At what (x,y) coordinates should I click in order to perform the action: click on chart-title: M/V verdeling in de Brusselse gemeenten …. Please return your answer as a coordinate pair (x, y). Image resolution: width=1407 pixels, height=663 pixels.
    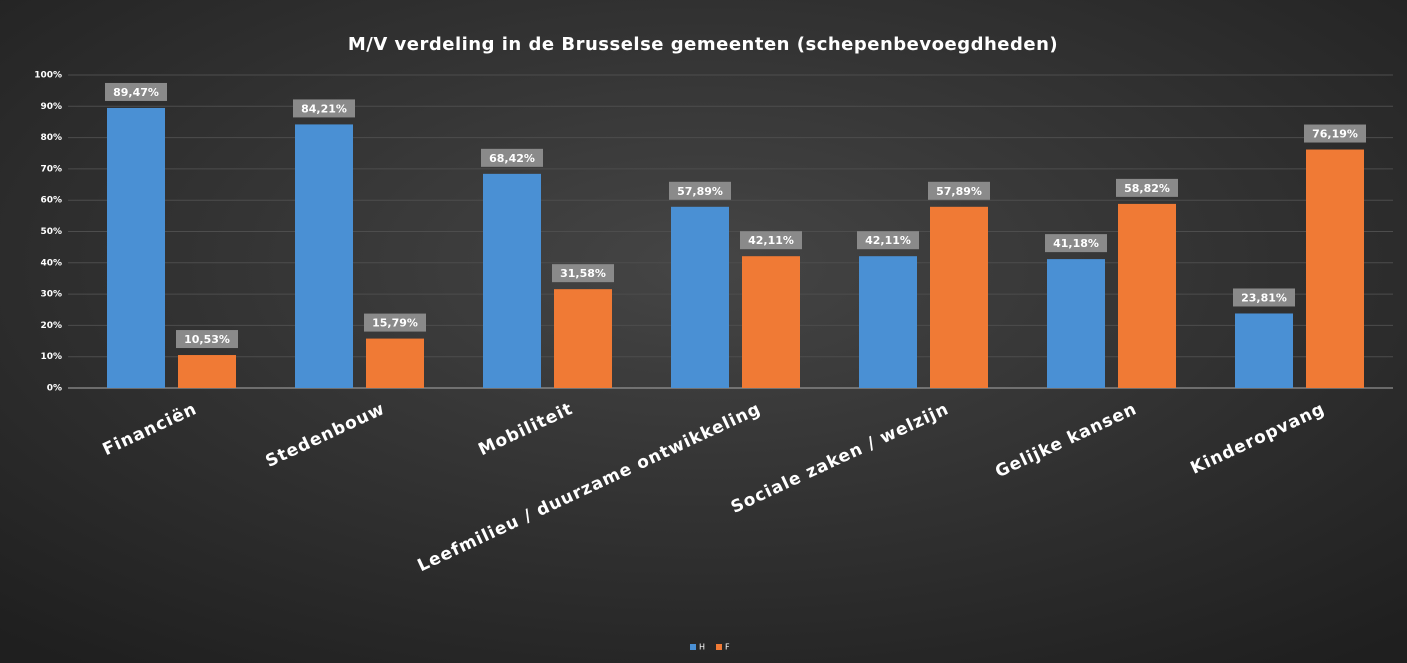
    Looking at the image, I should click on (703, 44).